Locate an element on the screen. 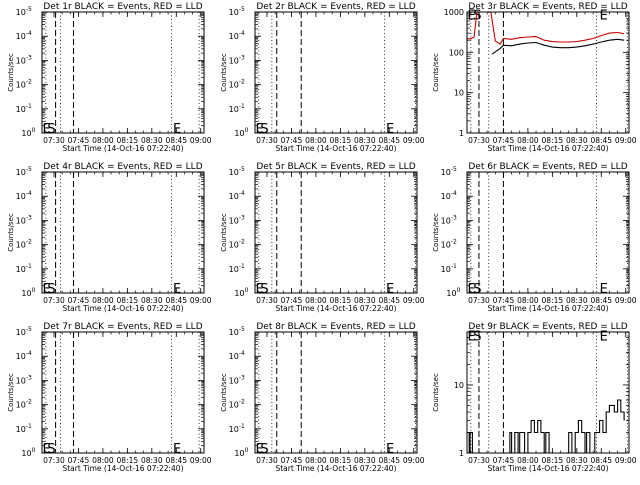 This screenshot has width=640, height=485. plot-frame is located at coordinates (548, 392).